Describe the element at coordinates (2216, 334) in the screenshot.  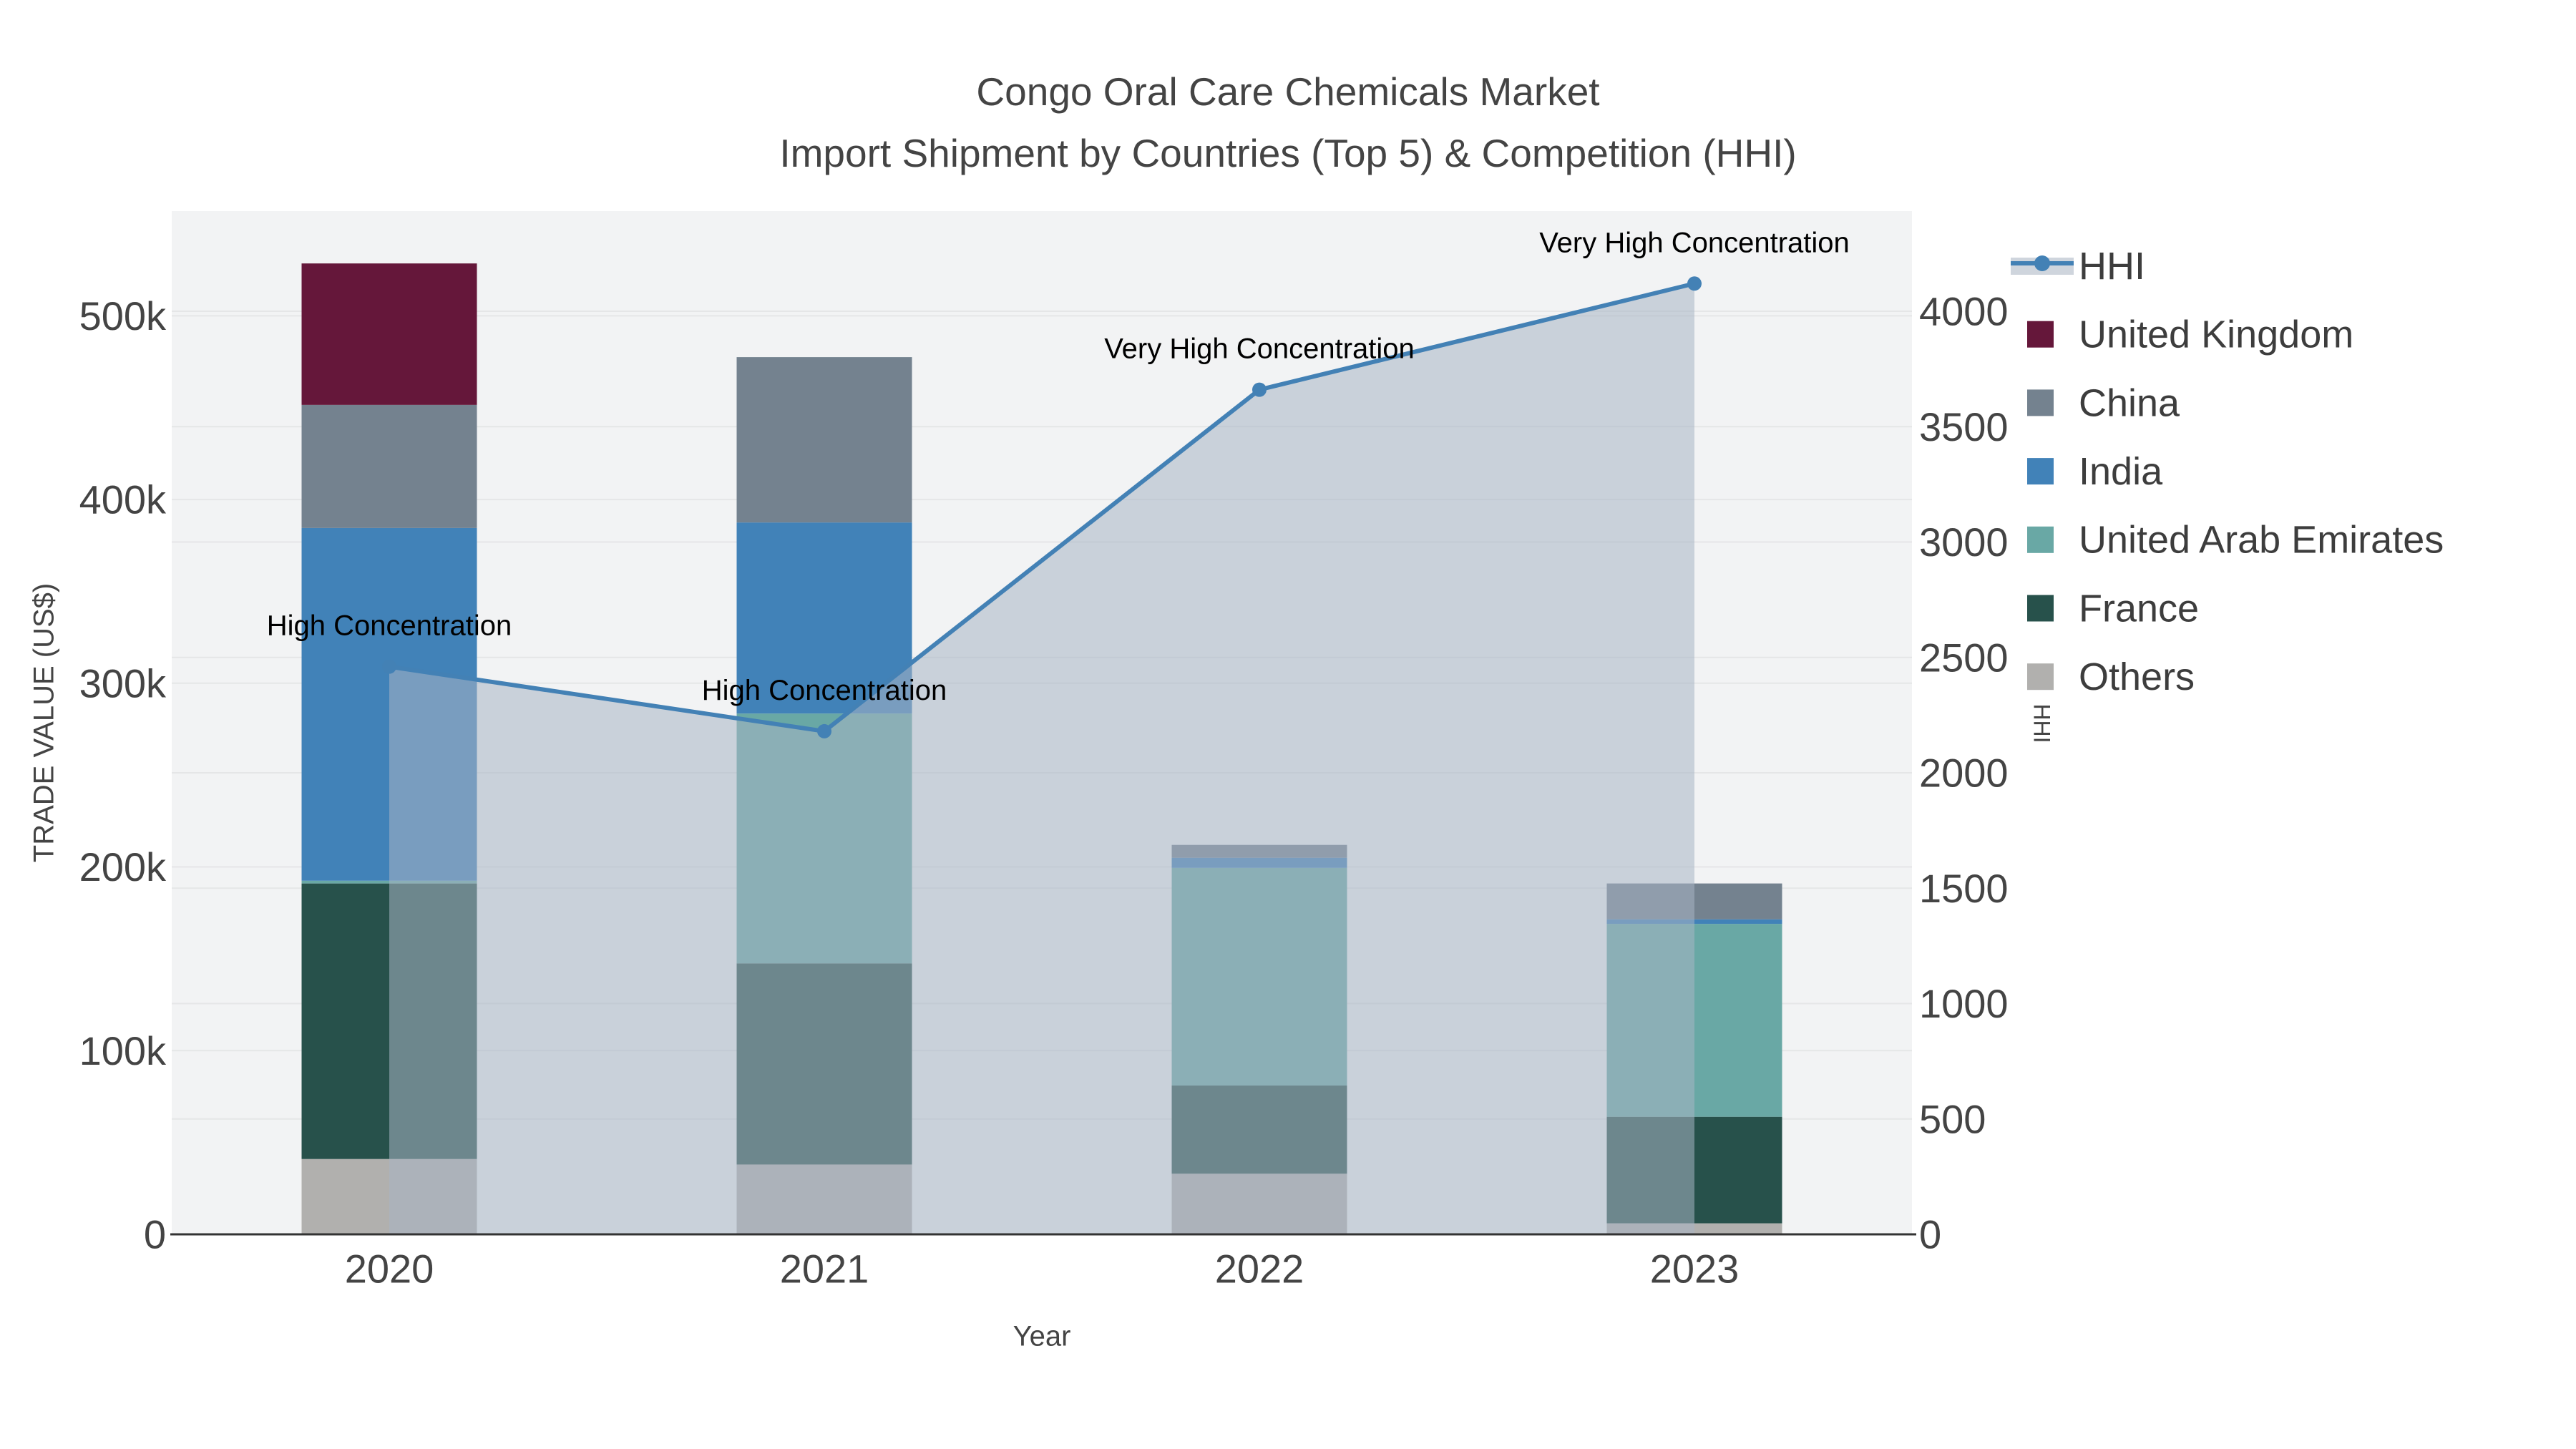
I see `legend-label: United Kingdom` at that location.